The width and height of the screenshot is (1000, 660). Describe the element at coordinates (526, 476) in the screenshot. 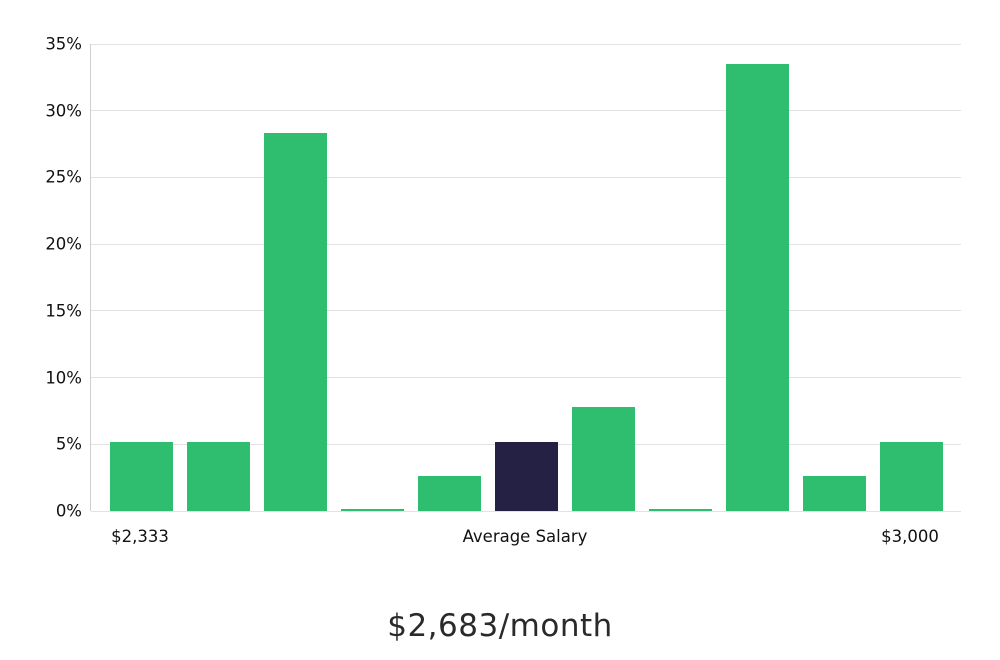

I see `average-salary-bar` at that location.